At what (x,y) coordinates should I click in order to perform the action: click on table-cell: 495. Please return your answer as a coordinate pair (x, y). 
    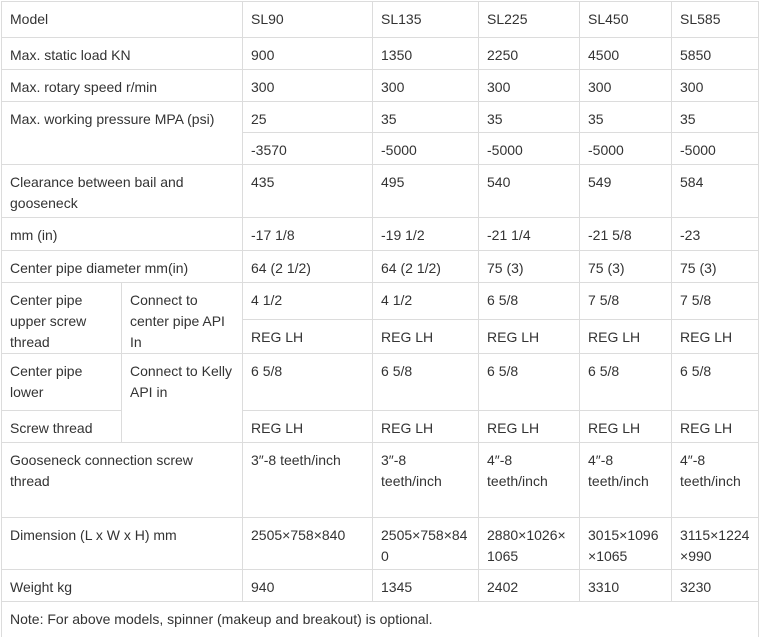
    Looking at the image, I should click on (426, 191).